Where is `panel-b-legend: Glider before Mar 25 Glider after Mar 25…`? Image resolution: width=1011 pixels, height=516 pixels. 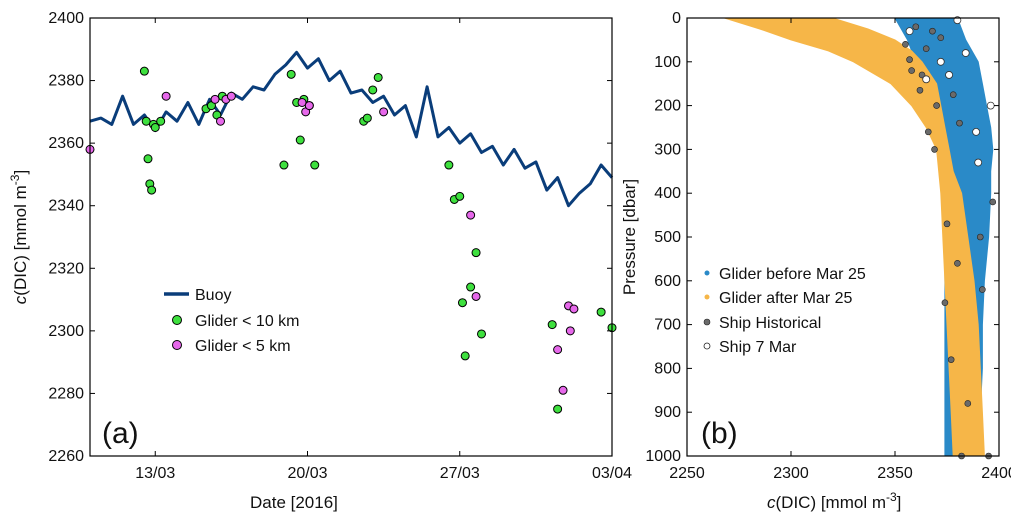 panel-b-legend: Glider before Mar 25 Glider after Mar 25… is located at coordinates (784, 311).